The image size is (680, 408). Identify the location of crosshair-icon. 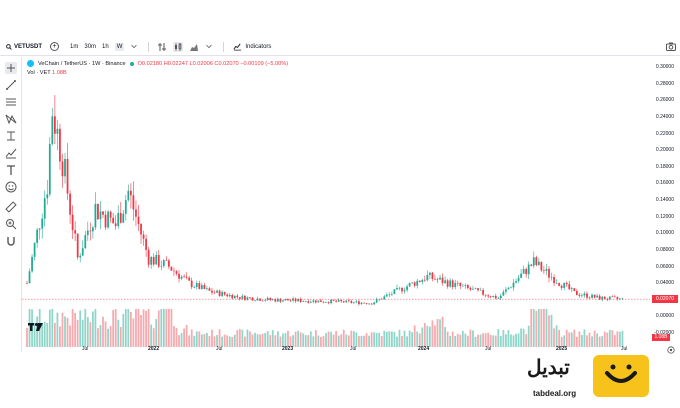
(11, 68).